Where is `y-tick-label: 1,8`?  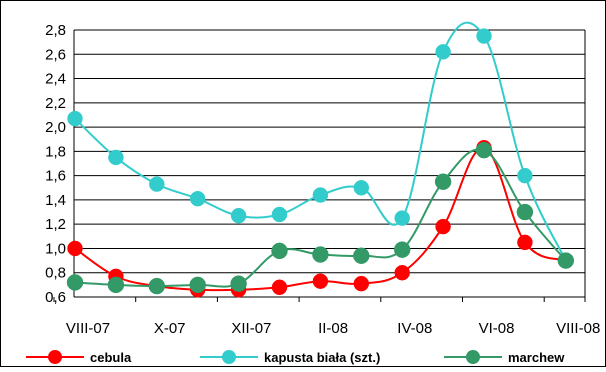
y-tick-label: 1,8 is located at coordinates (55, 151).